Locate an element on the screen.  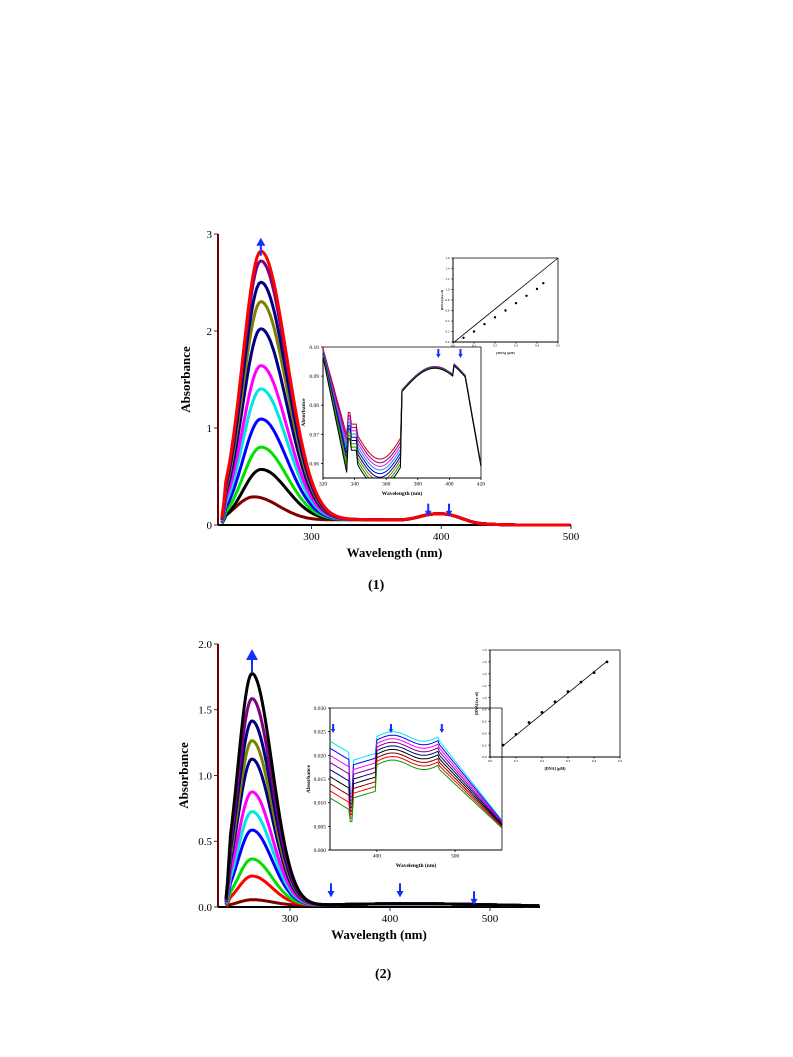
y-tick-label: 1.4 is located at coordinates (448, 269).